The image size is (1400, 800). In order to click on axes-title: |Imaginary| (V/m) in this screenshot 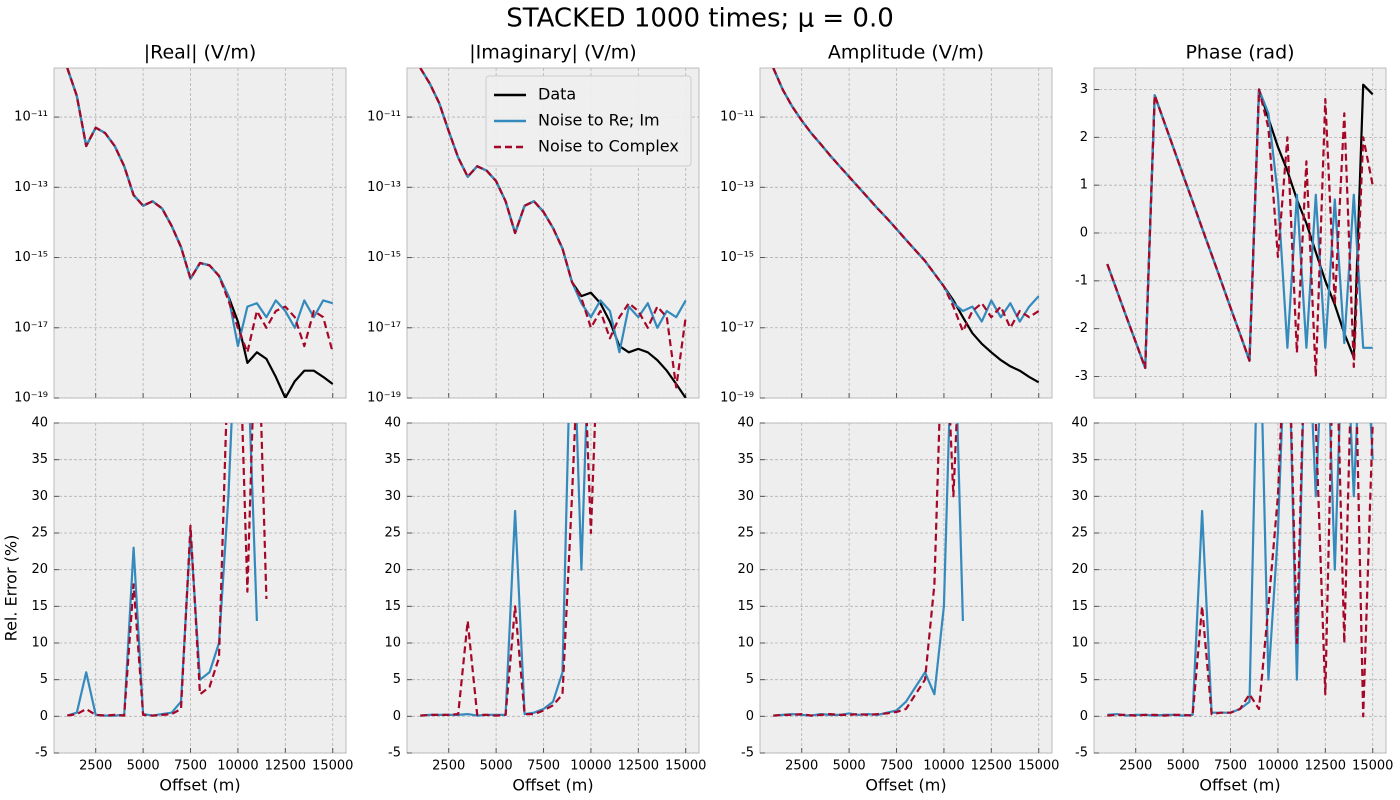, I will do `click(552, 53)`.